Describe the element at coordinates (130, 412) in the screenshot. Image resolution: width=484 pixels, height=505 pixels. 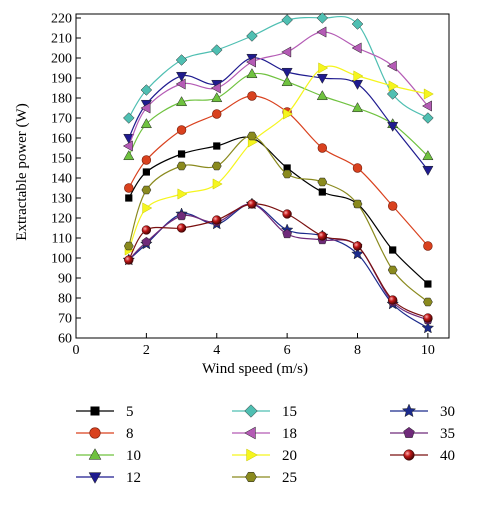
I see `legend-label: 5` at that location.